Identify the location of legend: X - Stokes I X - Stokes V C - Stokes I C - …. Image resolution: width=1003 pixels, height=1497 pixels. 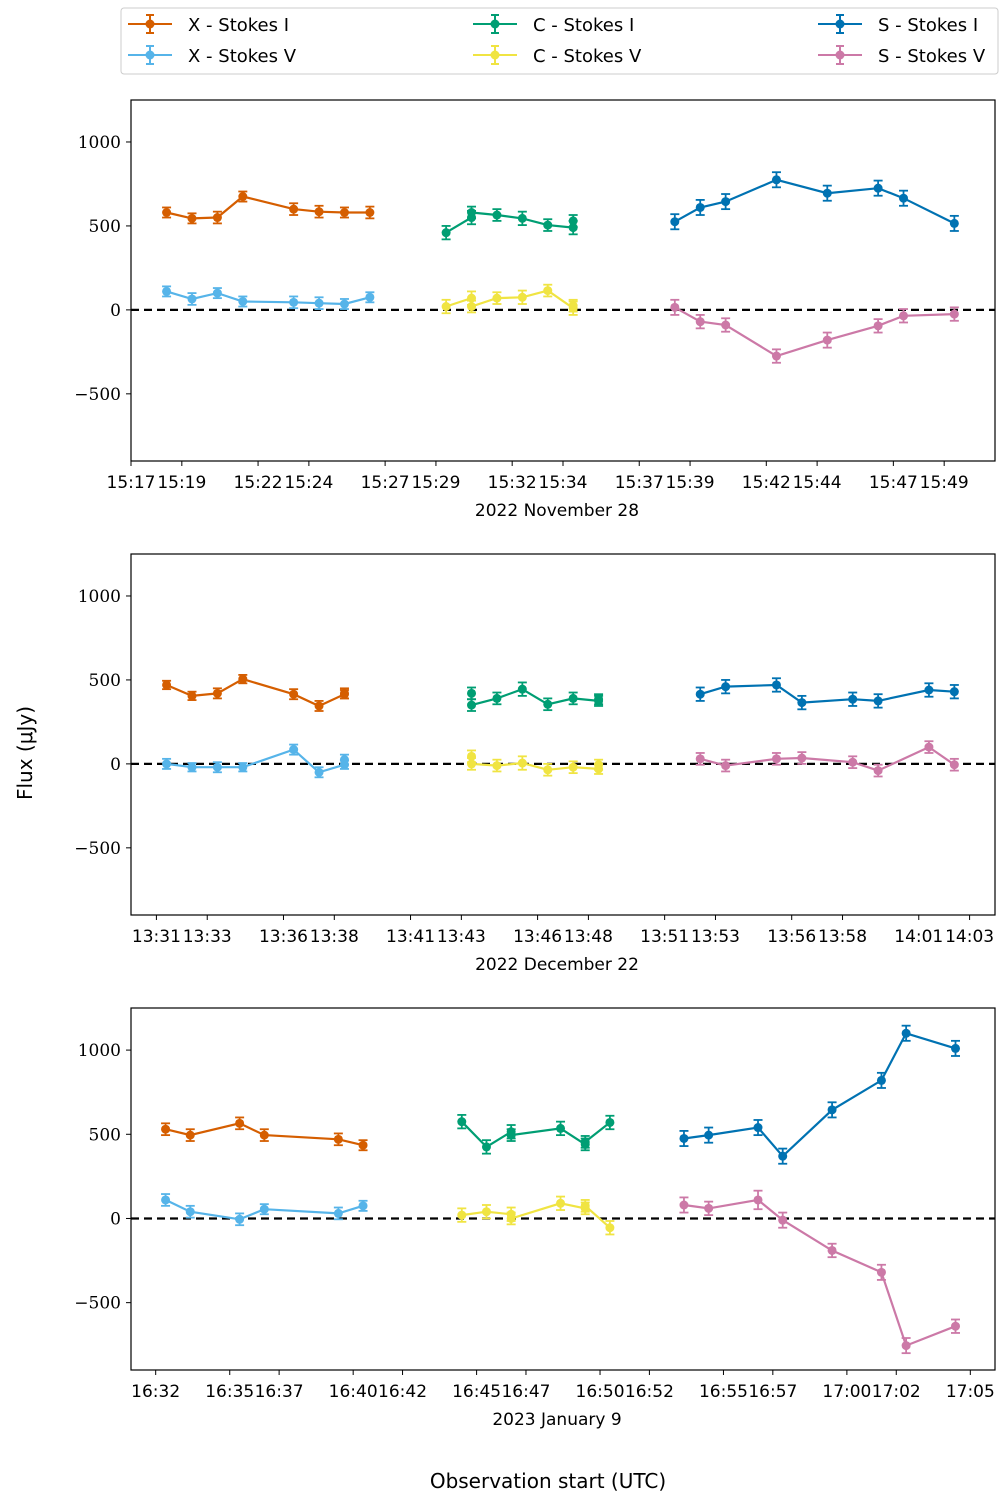
(559, 41).